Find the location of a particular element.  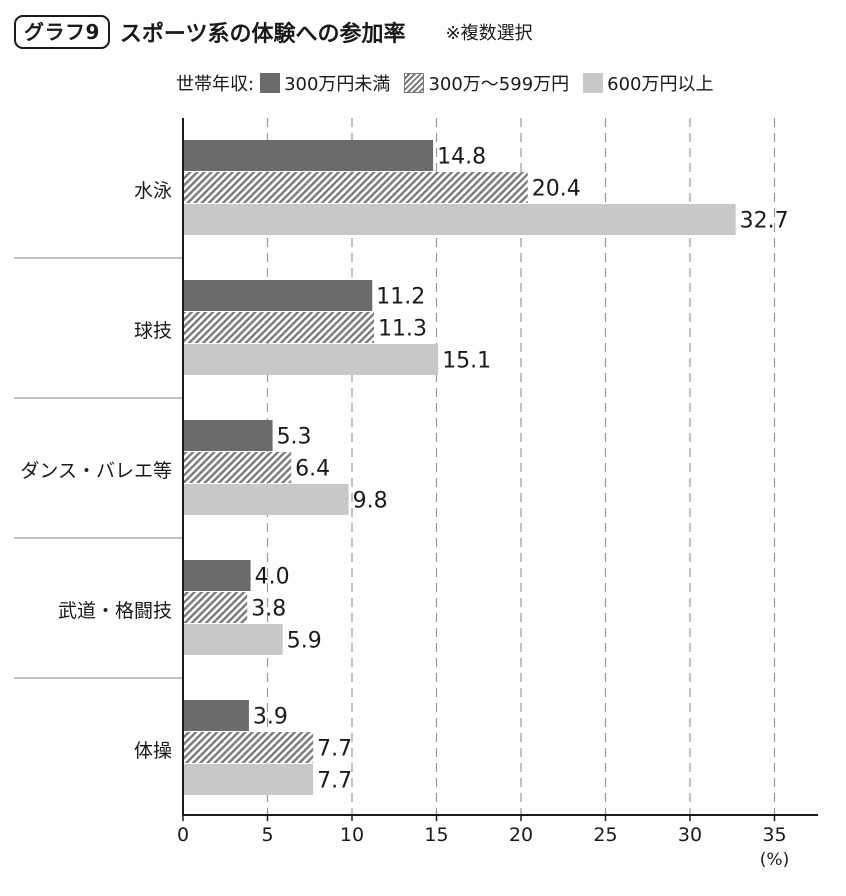

legend-swatch-low is located at coordinates (270, 83).